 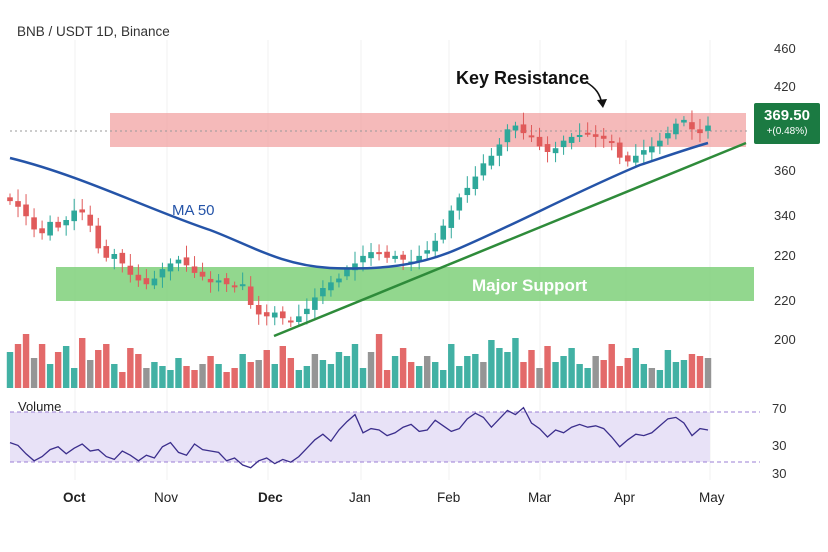 What do you see at coordinates (359, 437) in the screenshot?
I see `oscillator-line` at bounding box center [359, 437].